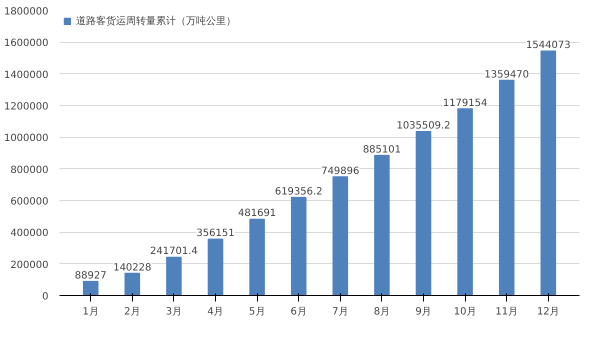 This screenshot has width=605, height=340. Describe the element at coordinates (548, 312) in the screenshot. I see `x-tick-label: 12月` at that location.